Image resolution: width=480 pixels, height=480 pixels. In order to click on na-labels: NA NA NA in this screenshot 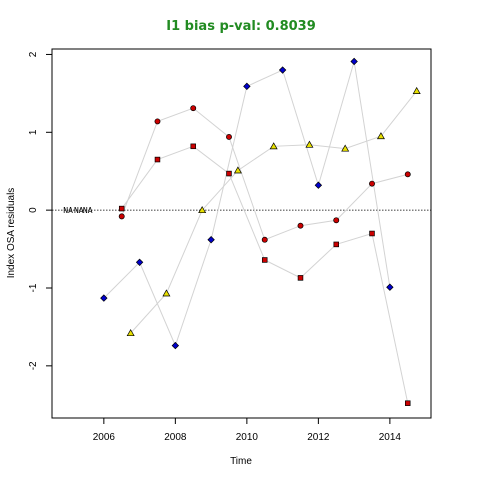, I will do `click(77, 210)`.